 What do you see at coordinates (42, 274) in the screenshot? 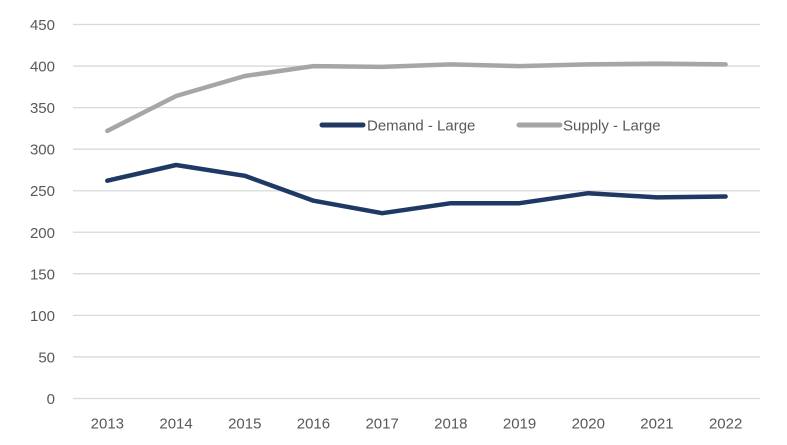
I see `y-tick-label: 150` at bounding box center [42, 274].